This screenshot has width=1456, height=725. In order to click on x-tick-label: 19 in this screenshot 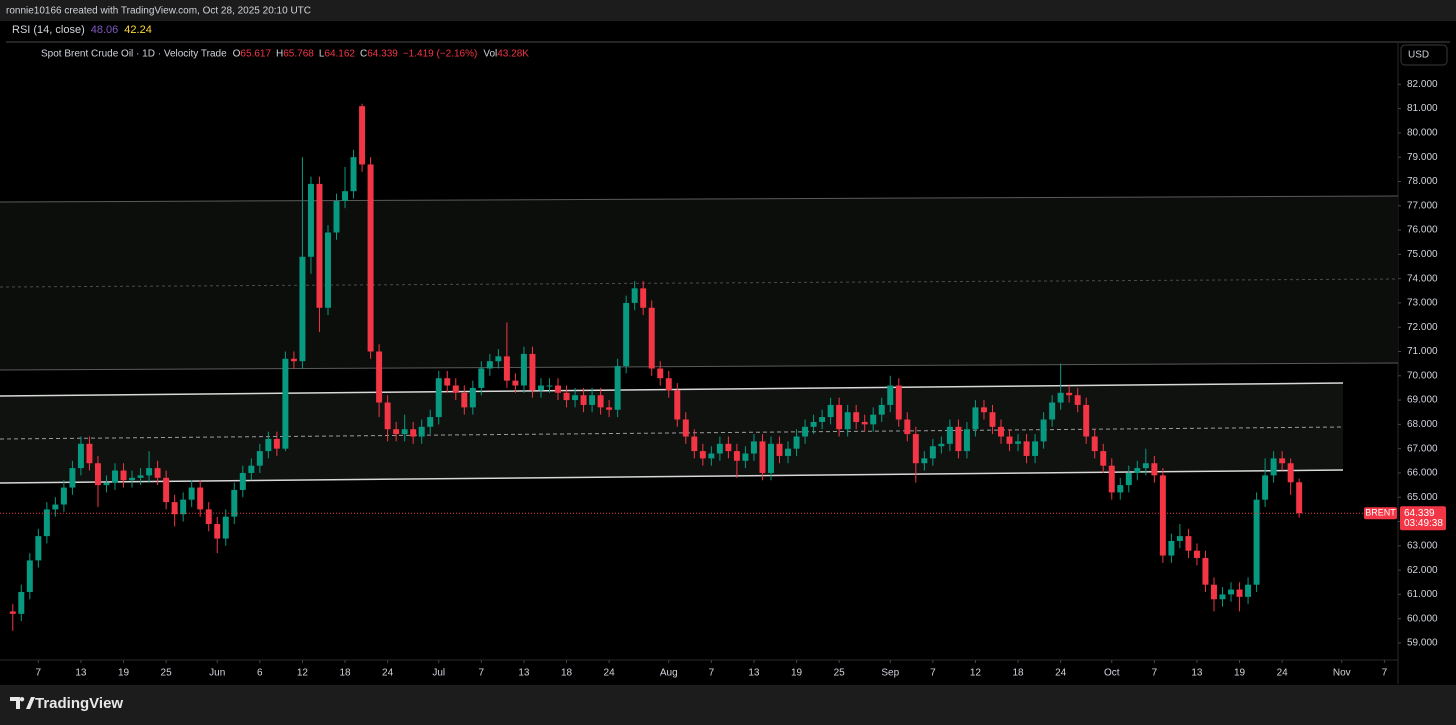, I will do `click(797, 673)`.